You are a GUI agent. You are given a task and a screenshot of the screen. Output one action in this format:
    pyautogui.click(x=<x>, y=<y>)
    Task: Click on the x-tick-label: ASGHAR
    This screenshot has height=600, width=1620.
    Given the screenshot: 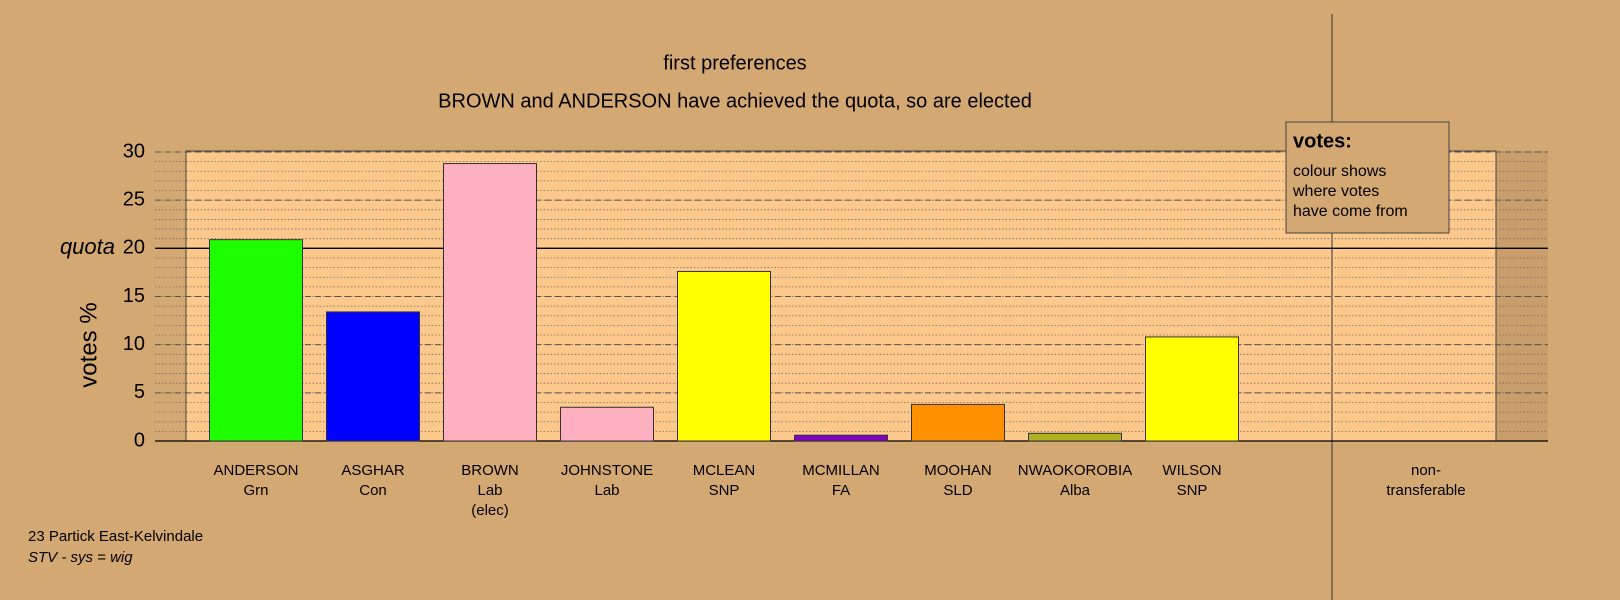 What is the action you would take?
    pyautogui.click(x=373, y=470)
    